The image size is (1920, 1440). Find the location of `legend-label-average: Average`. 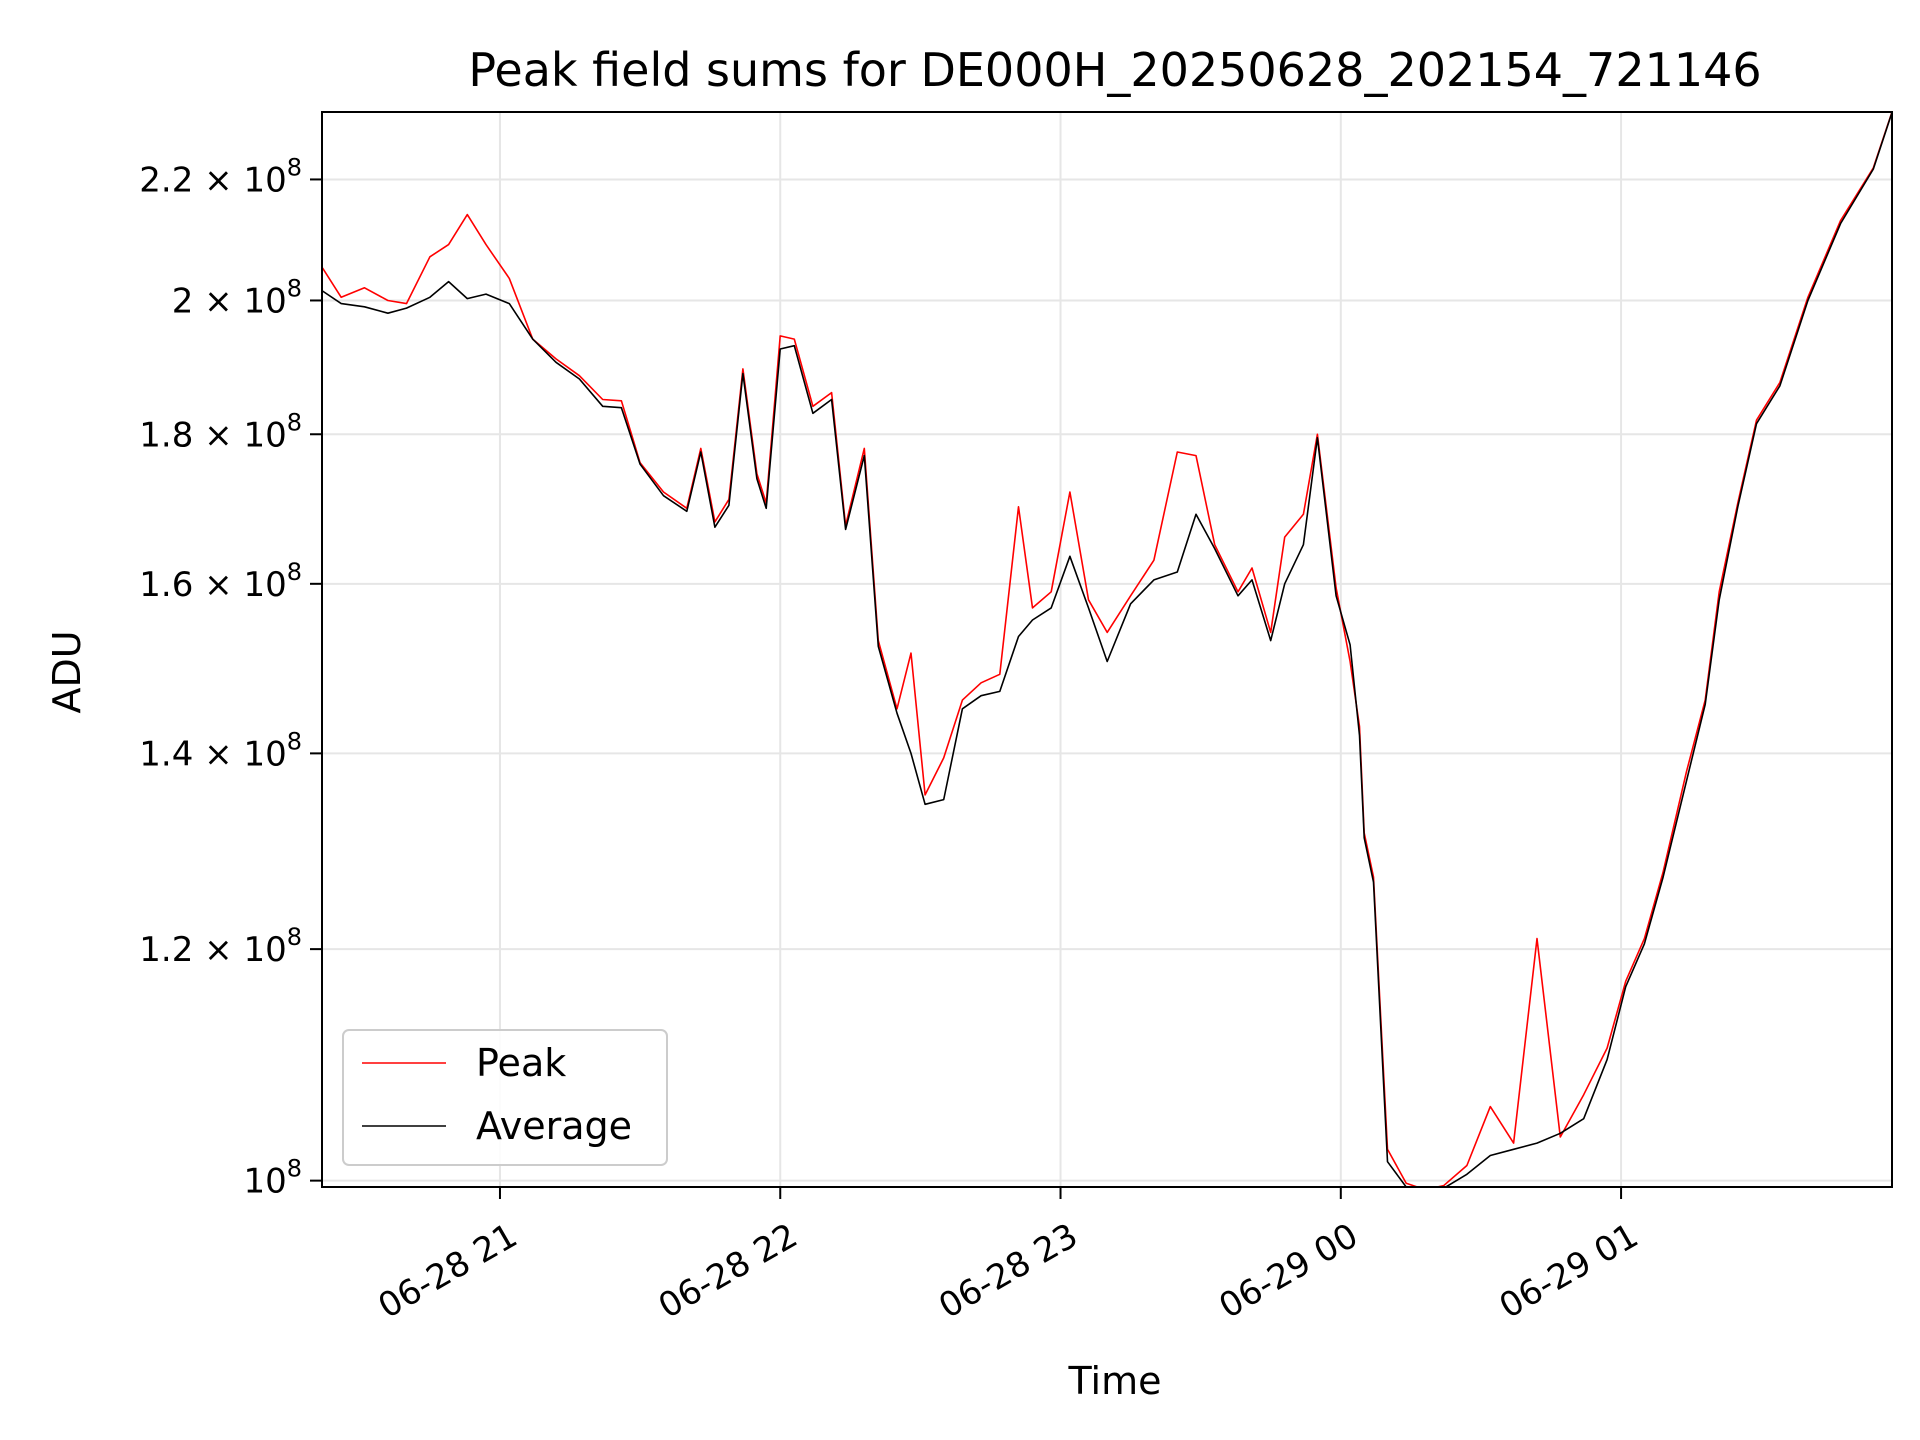

legend-label-average: Average is located at coordinates (554, 1126).